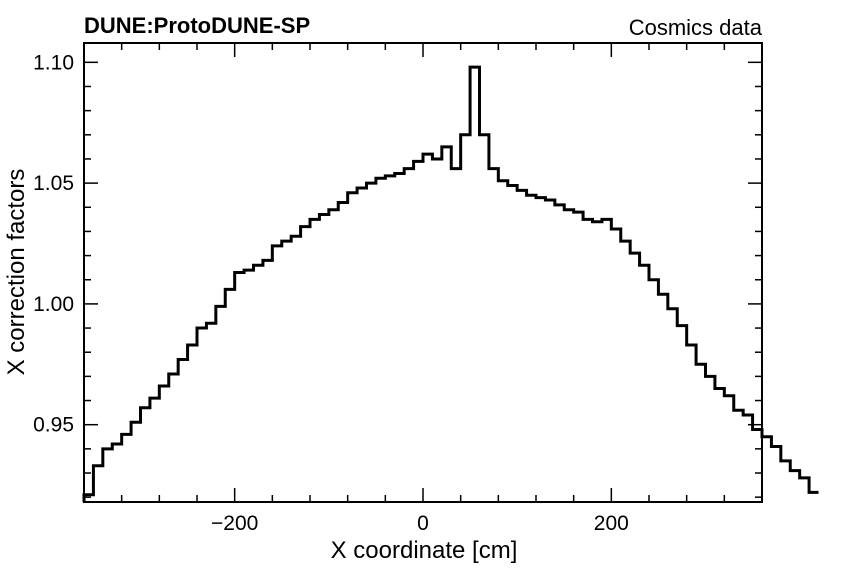 This screenshot has width=847, height=575. I want to click on y-tick-label: 1.00, so click(53, 304).